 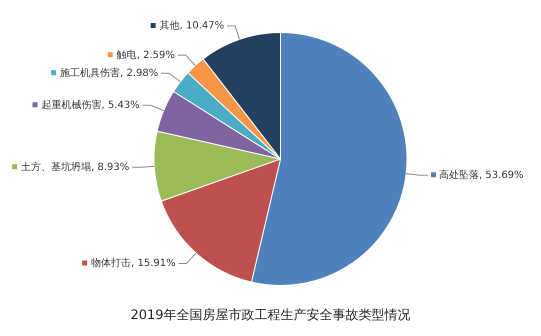 I want to click on legend-label: 起重机械伤害, 5.43%, so click(x=91, y=104).